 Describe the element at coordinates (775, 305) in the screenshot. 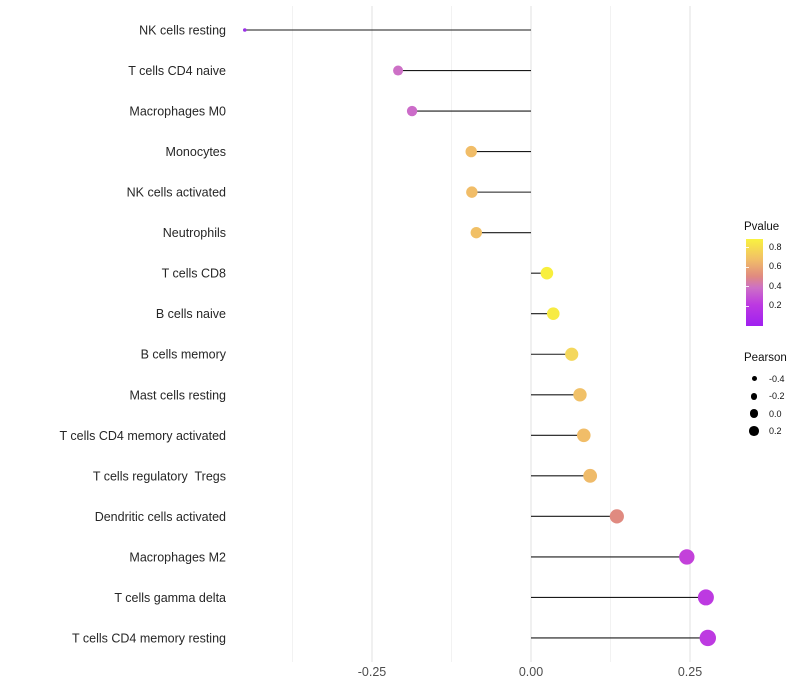

I see `pvalue-colorbar-label: 0.2` at that location.